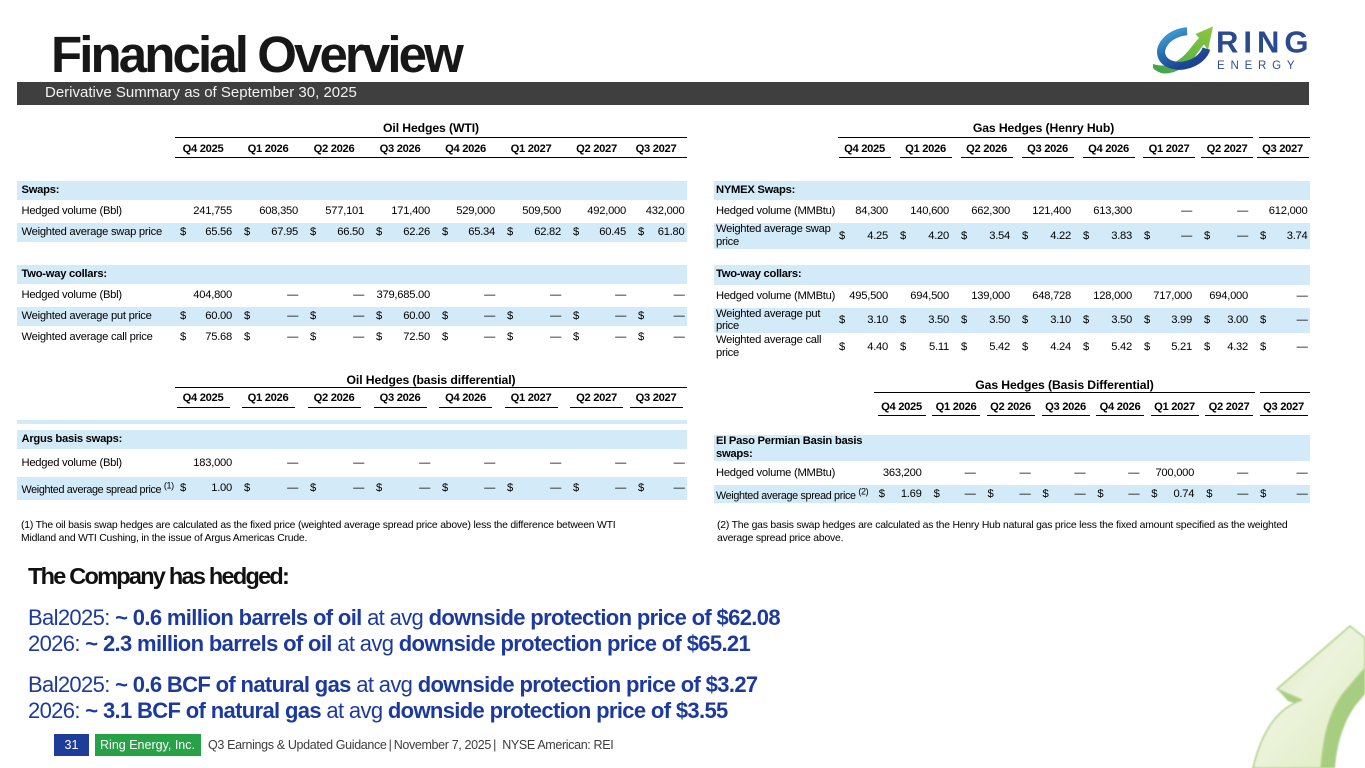 The width and height of the screenshot is (1365, 768). I want to click on svg-text: ENERGY, so click(1258, 66).